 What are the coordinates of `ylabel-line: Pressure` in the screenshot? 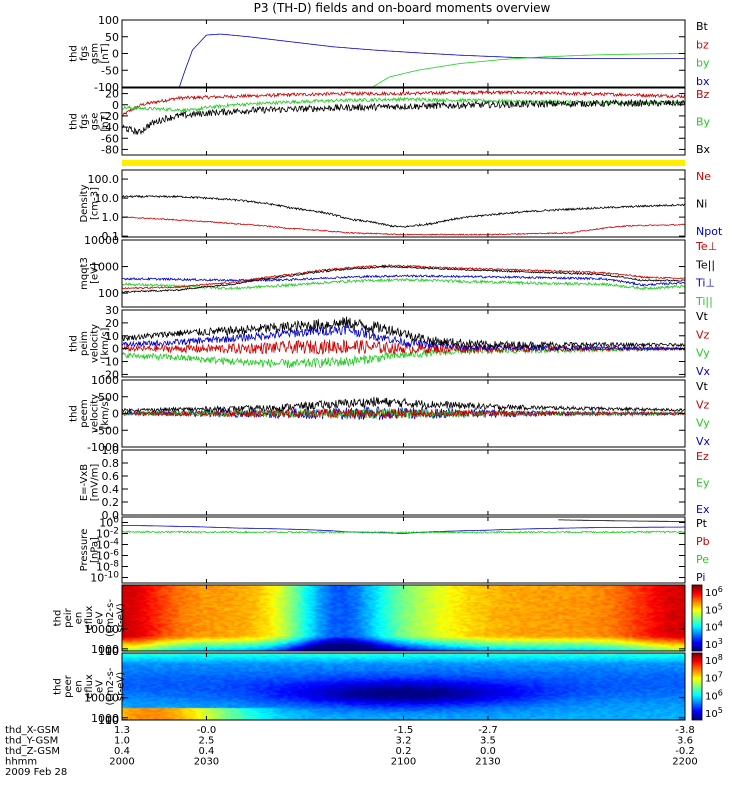 It's located at (84, 550).